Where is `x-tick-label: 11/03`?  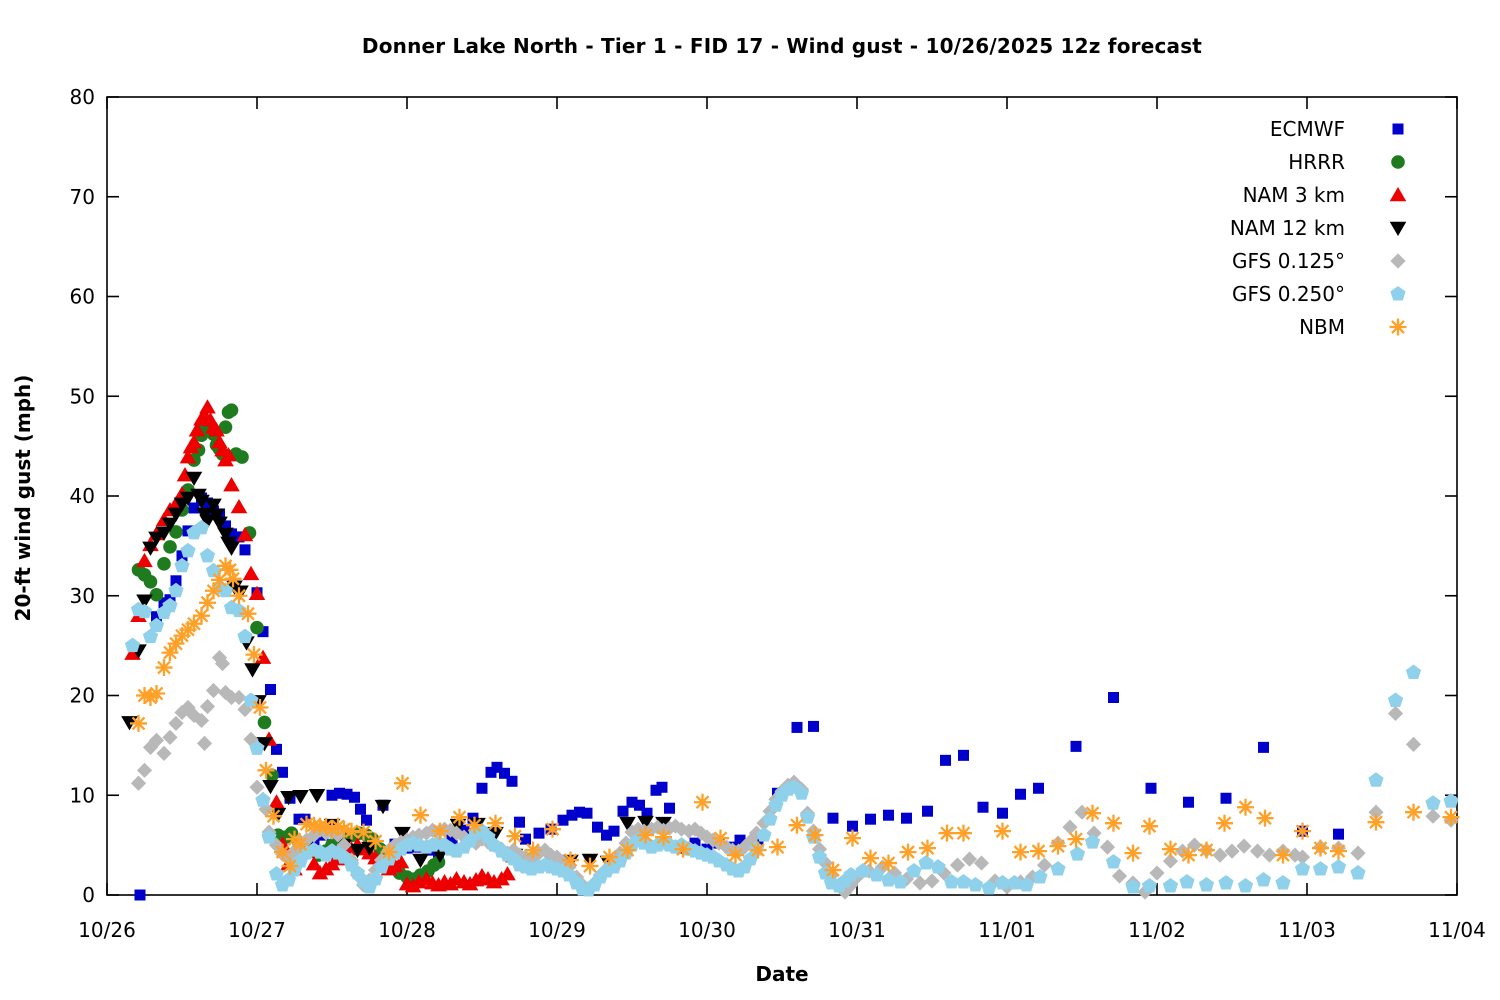 x-tick-label: 11/03 is located at coordinates (1307, 930).